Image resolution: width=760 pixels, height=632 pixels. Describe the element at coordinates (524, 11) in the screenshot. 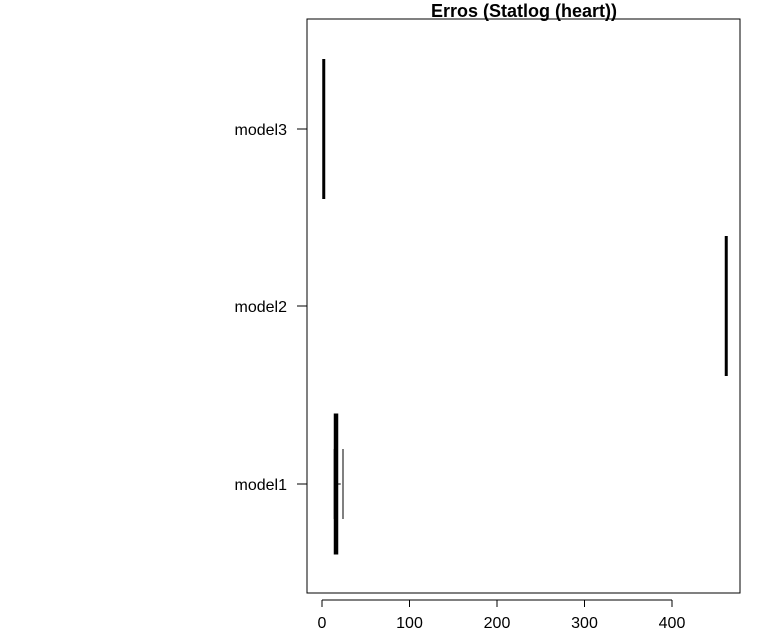

I see `chart-title: Erros (Statlog (heart))` at that location.